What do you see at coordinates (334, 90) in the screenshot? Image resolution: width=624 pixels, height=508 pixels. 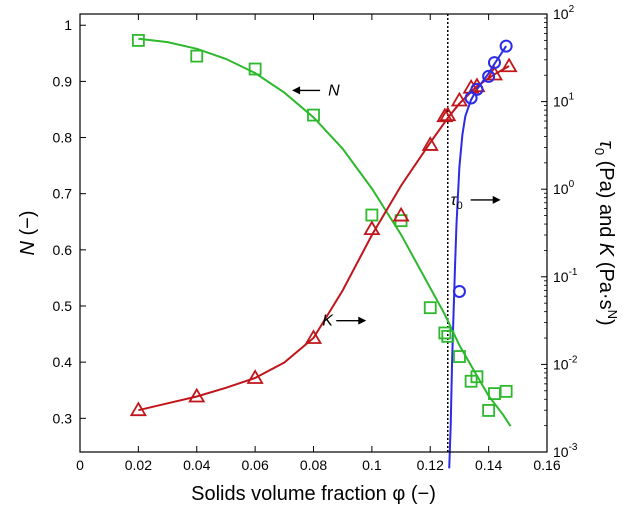 I see `annotation-label: N` at bounding box center [334, 90].